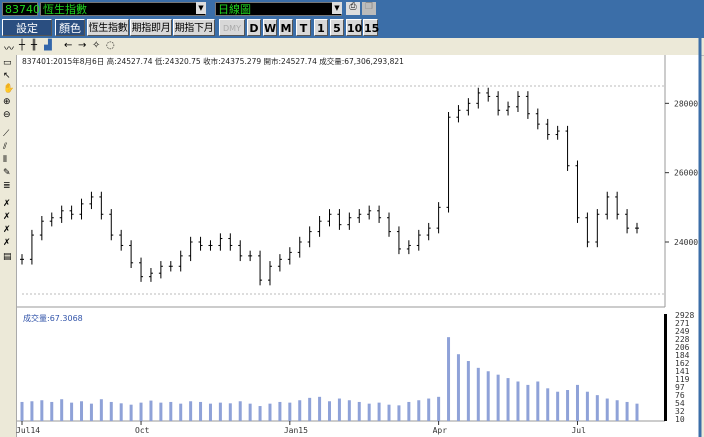  Describe the element at coordinates (682, 323) in the screenshot. I see `volume-tick-label: 271` at that location.